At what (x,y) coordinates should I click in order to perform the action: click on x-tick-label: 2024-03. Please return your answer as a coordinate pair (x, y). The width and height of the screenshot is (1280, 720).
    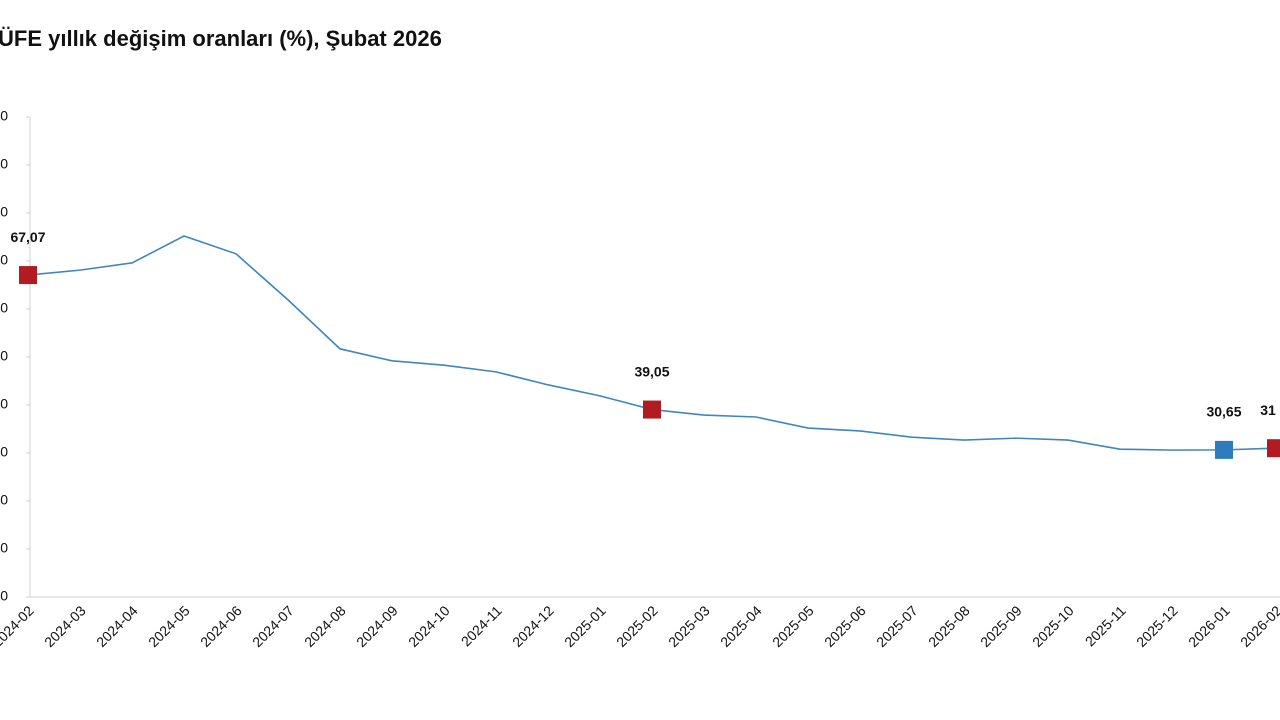
    Looking at the image, I should click on (65, 626).